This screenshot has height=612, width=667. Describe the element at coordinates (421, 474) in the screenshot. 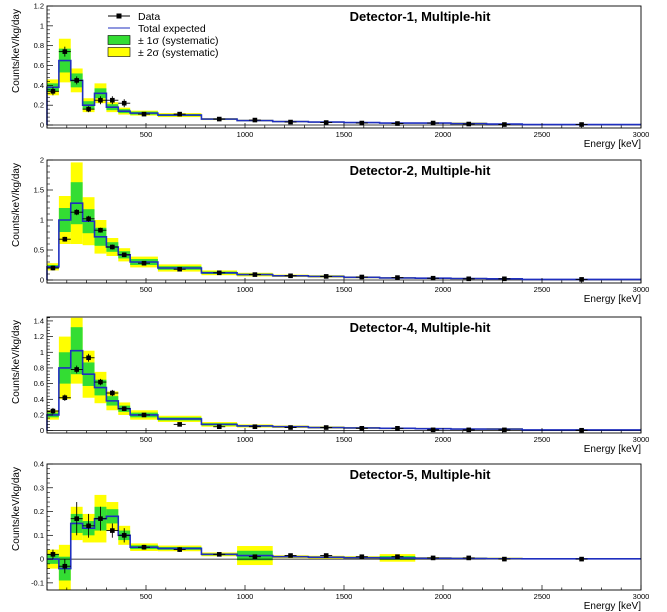

I see `panel-title: Detector-5, Multiple-hit` at that location.